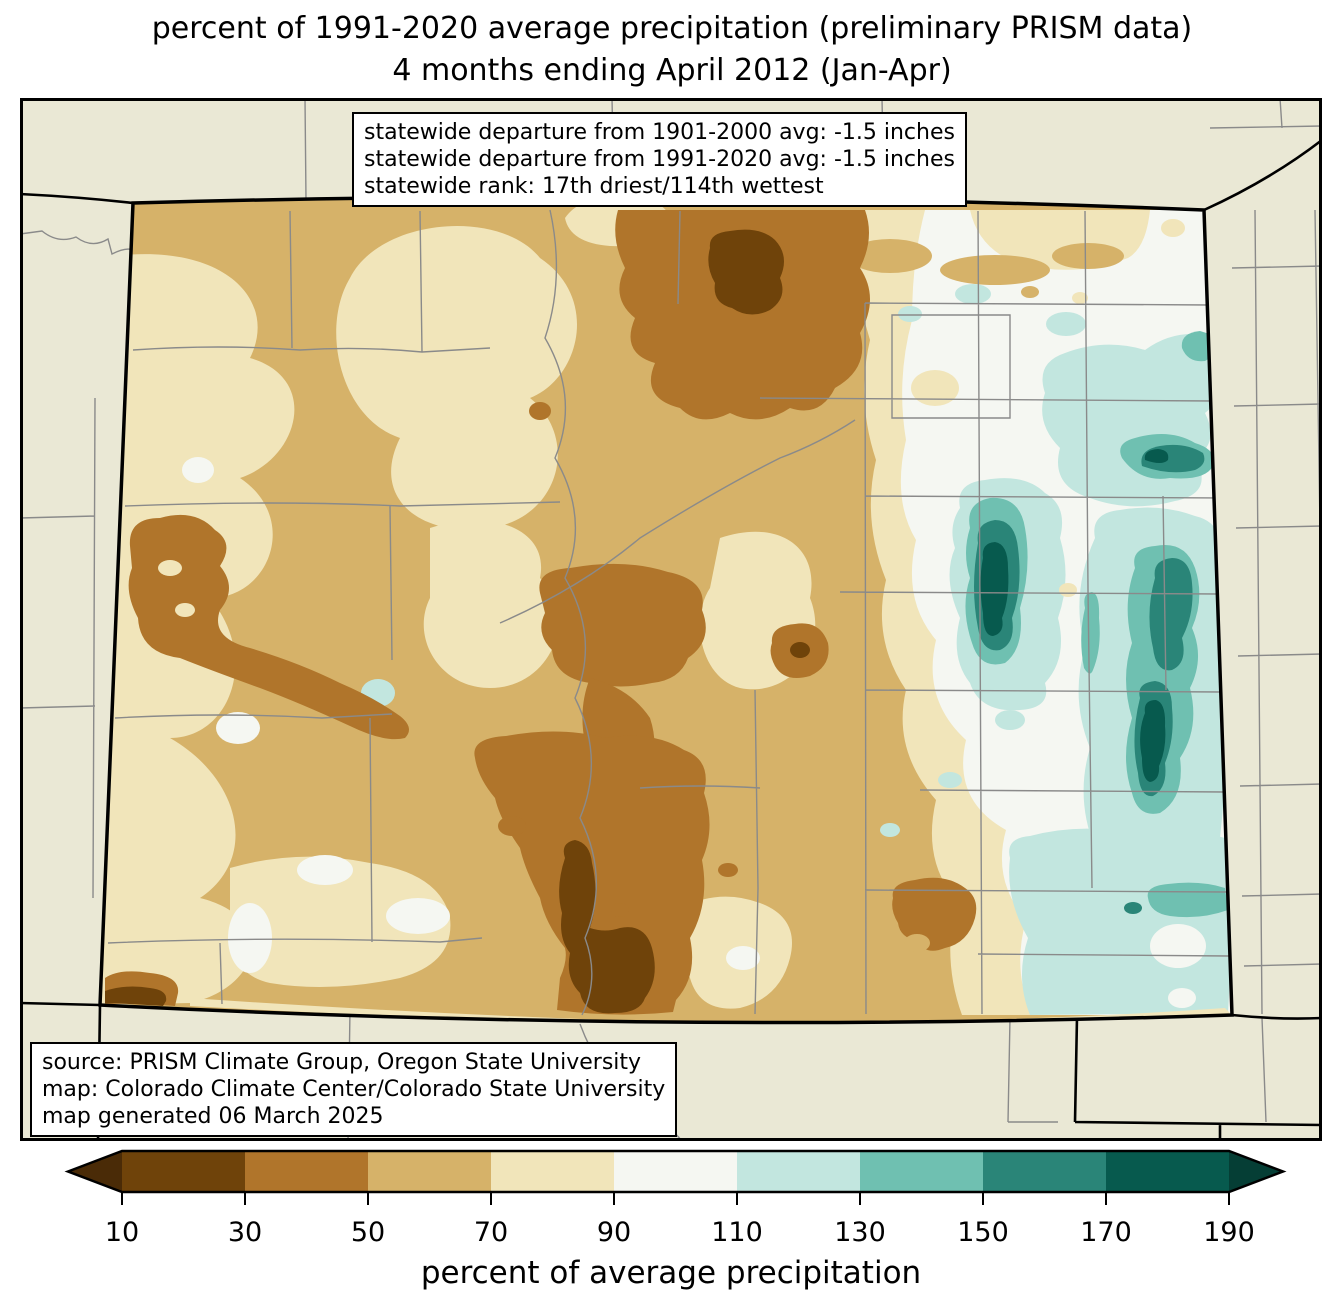  Describe the element at coordinates (711, 1010) in the screenshot. I see `contour-cream-strip-south` at that location.